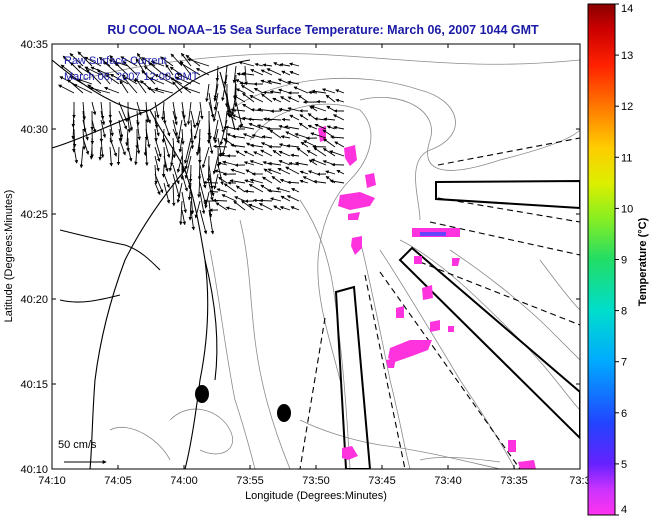 This screenshot has width=651, height=519. What do you see at coordinates (448, 481) in the screenshot?
I see `x-tick-label: 73:40` at bounding box center [448, 481].